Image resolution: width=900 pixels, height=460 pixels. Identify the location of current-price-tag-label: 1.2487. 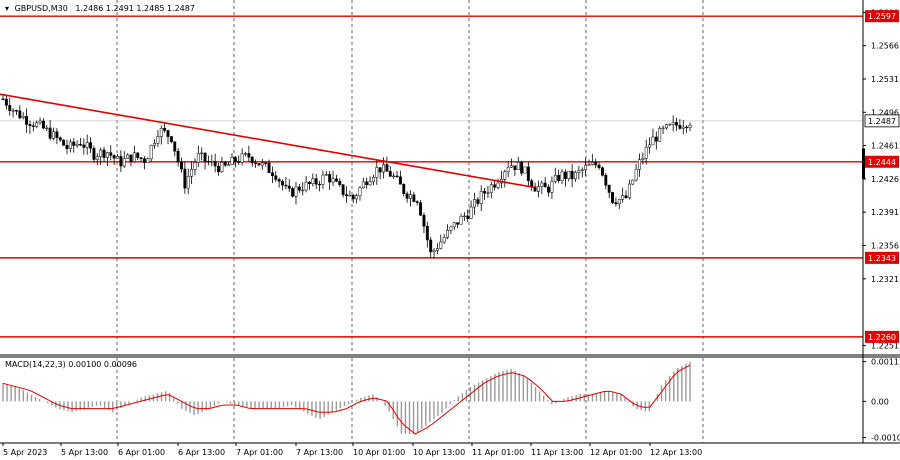
(882, 121).